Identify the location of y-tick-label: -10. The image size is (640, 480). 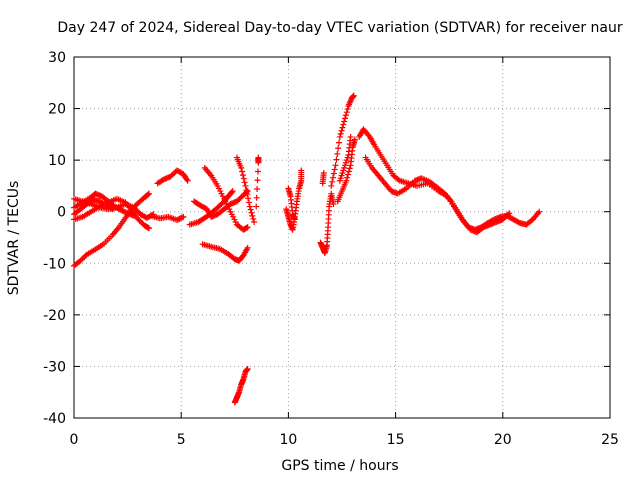
(54, 264).